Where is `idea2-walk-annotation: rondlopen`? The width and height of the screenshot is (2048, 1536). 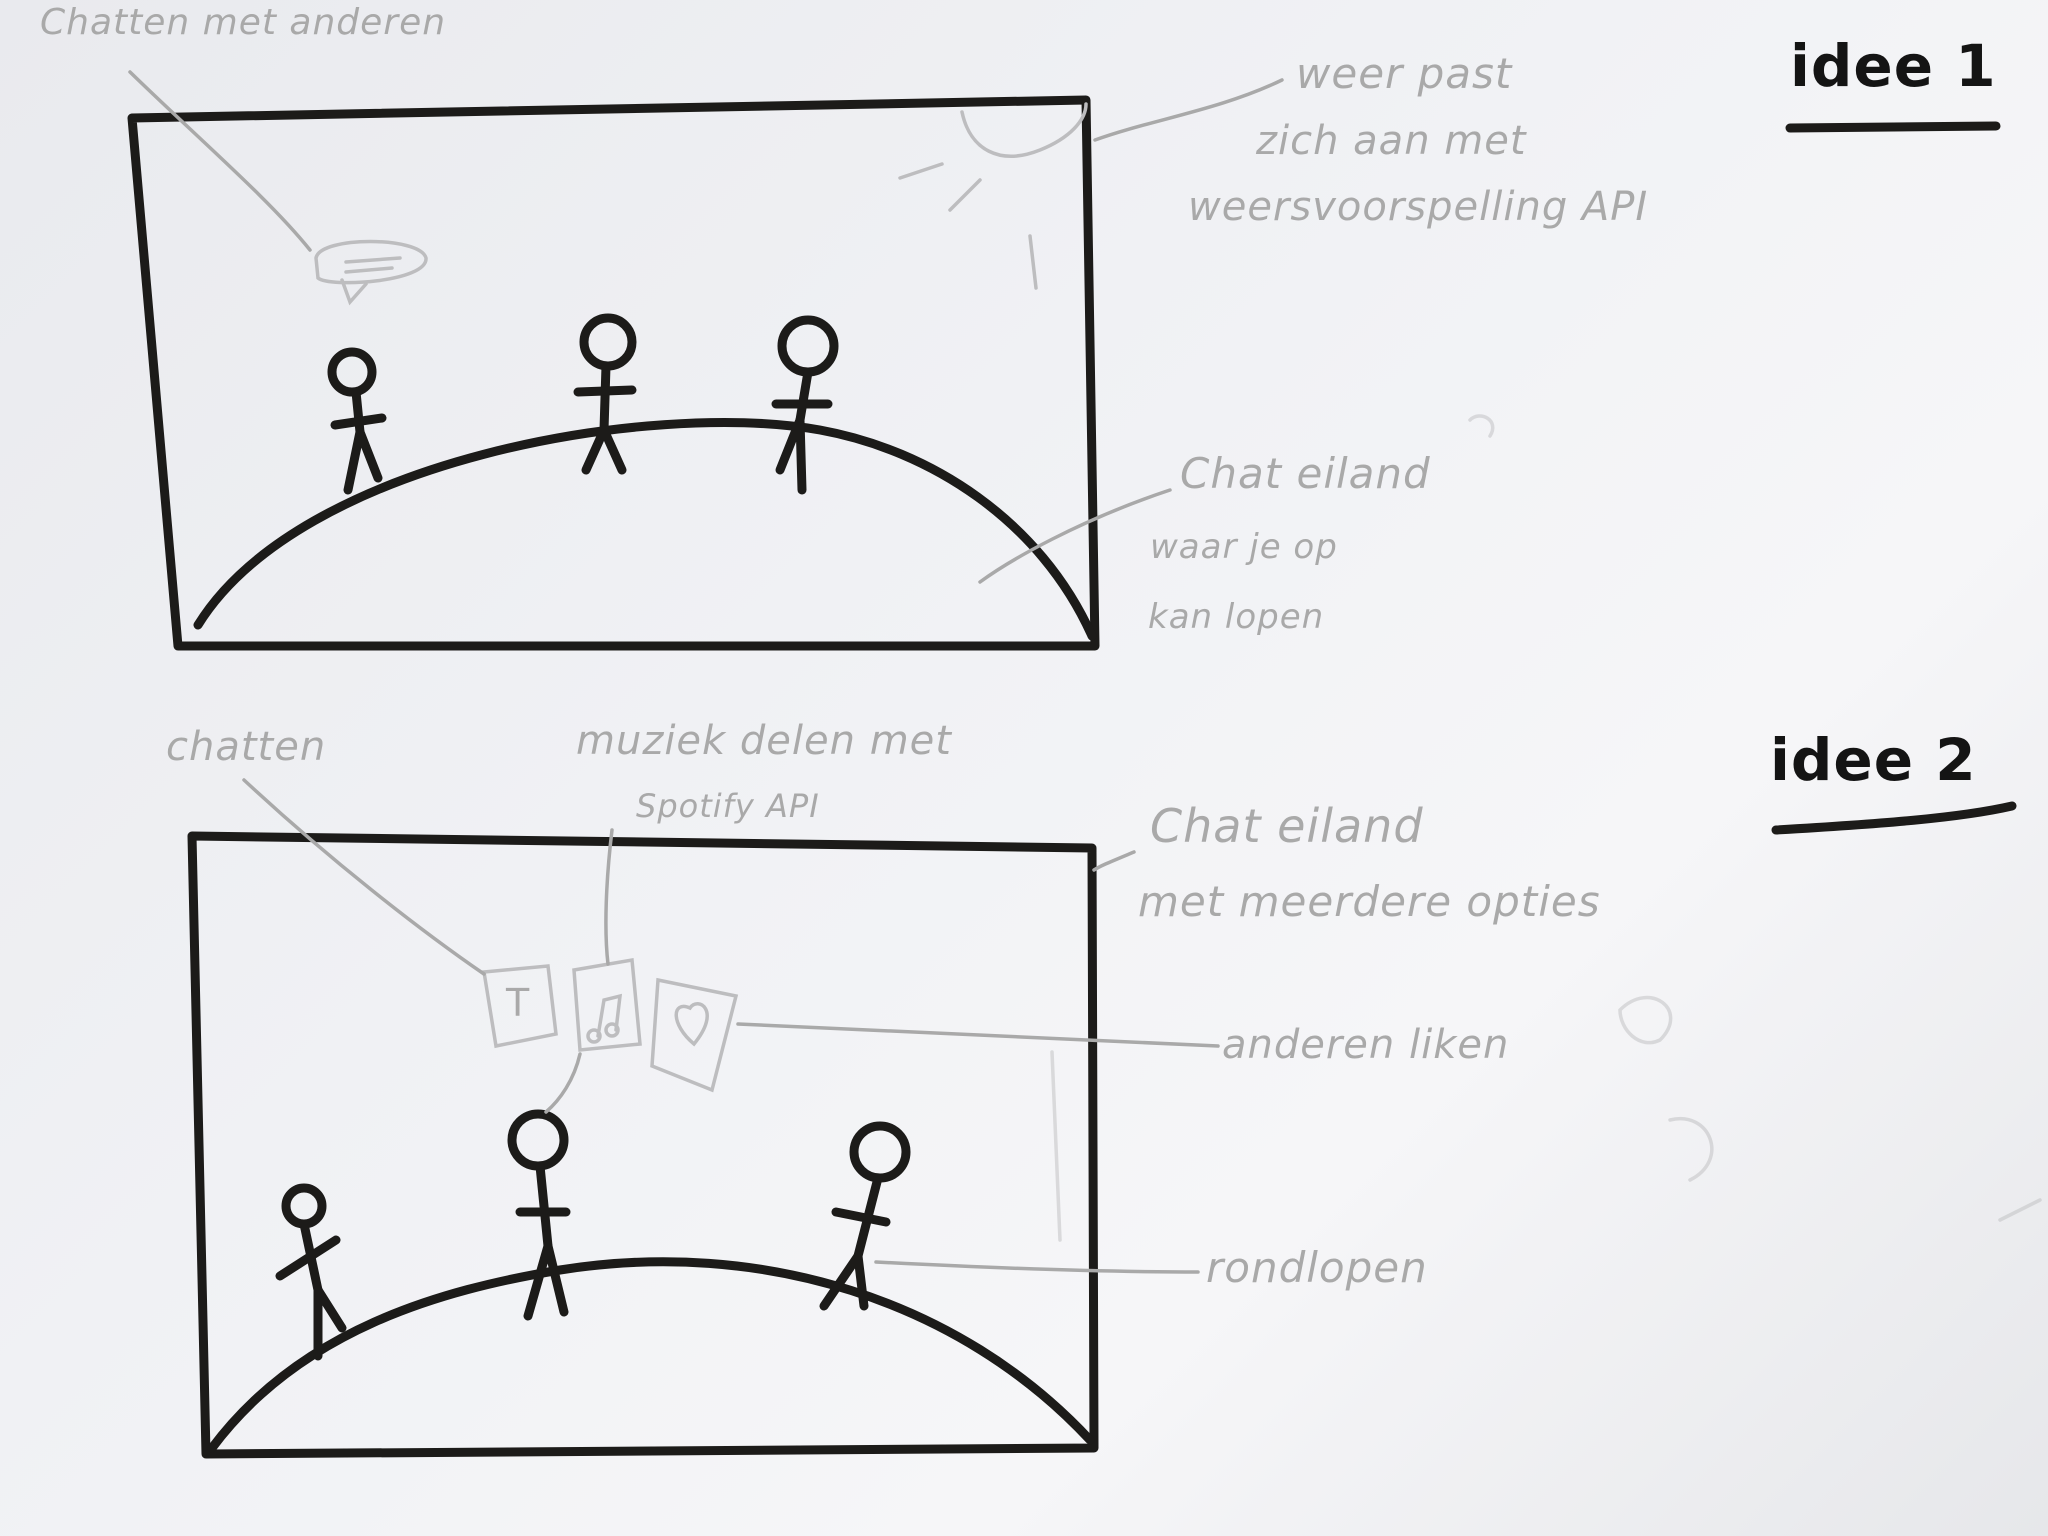
idea2-walk-annotation: rondlopen is located at coordinates (1317, 1267).